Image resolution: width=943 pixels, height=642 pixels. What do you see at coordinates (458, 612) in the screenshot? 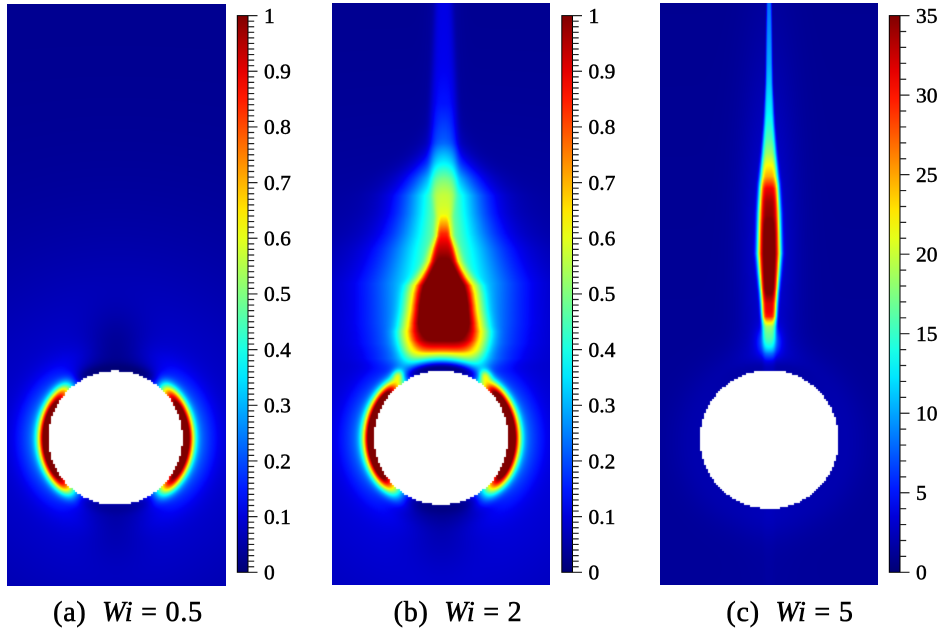
I see `svg-text: (b) Wi = 2` at bounding box center [458, 612].